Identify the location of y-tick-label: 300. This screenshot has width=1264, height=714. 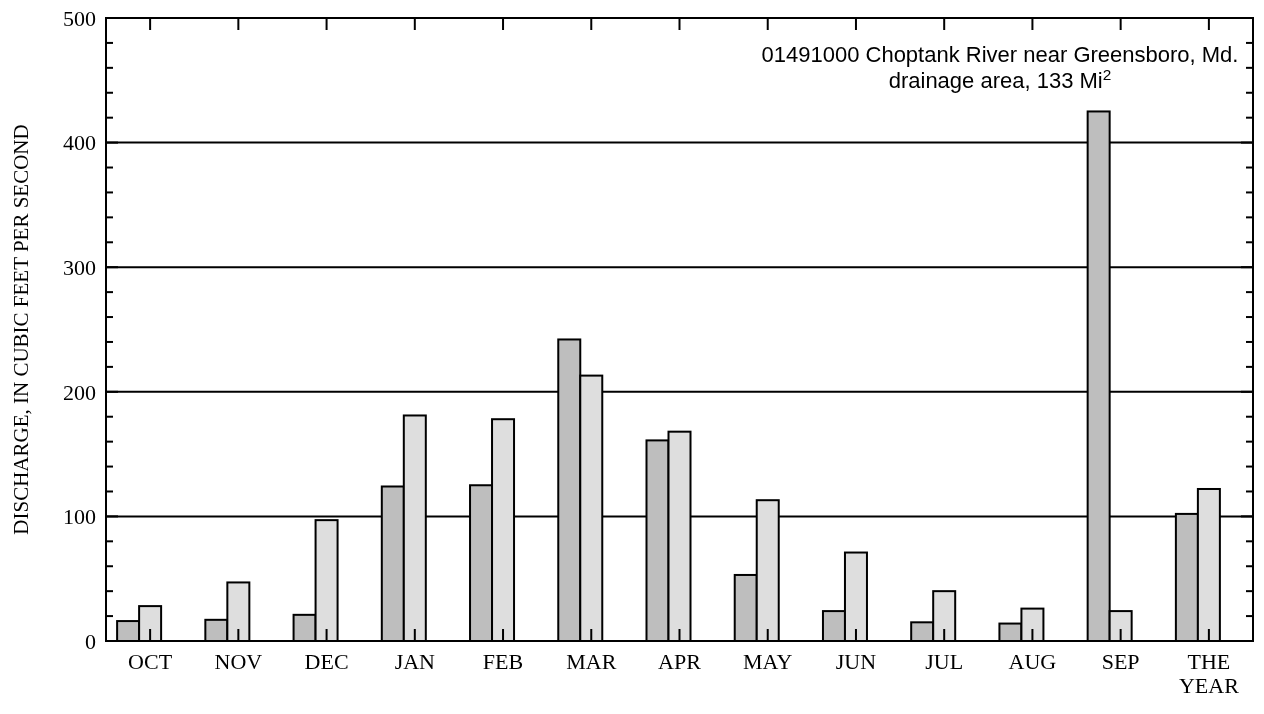
(79, 267).